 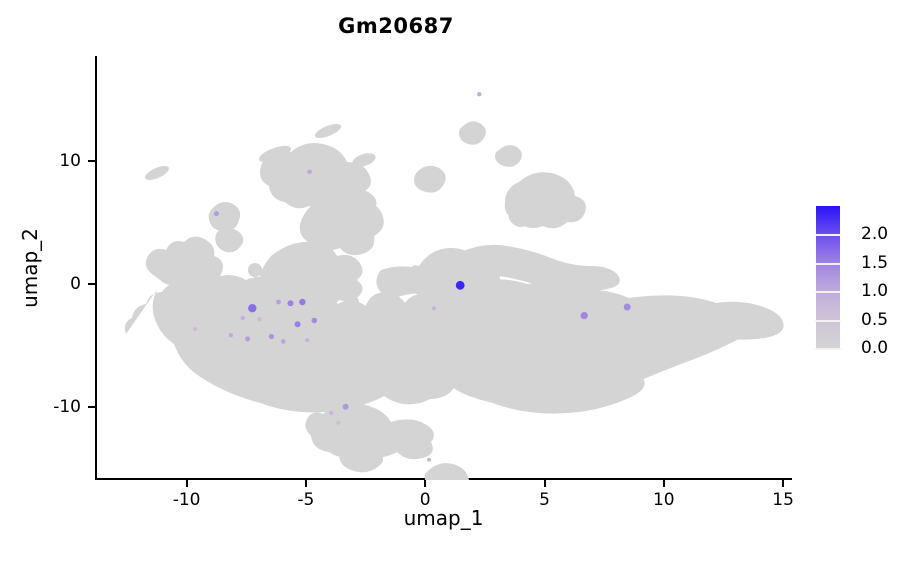 What do you see at coordinates (70, 160) in the screenshot?
I see `y-tick-label: 10` at bounding box center [70, 160].